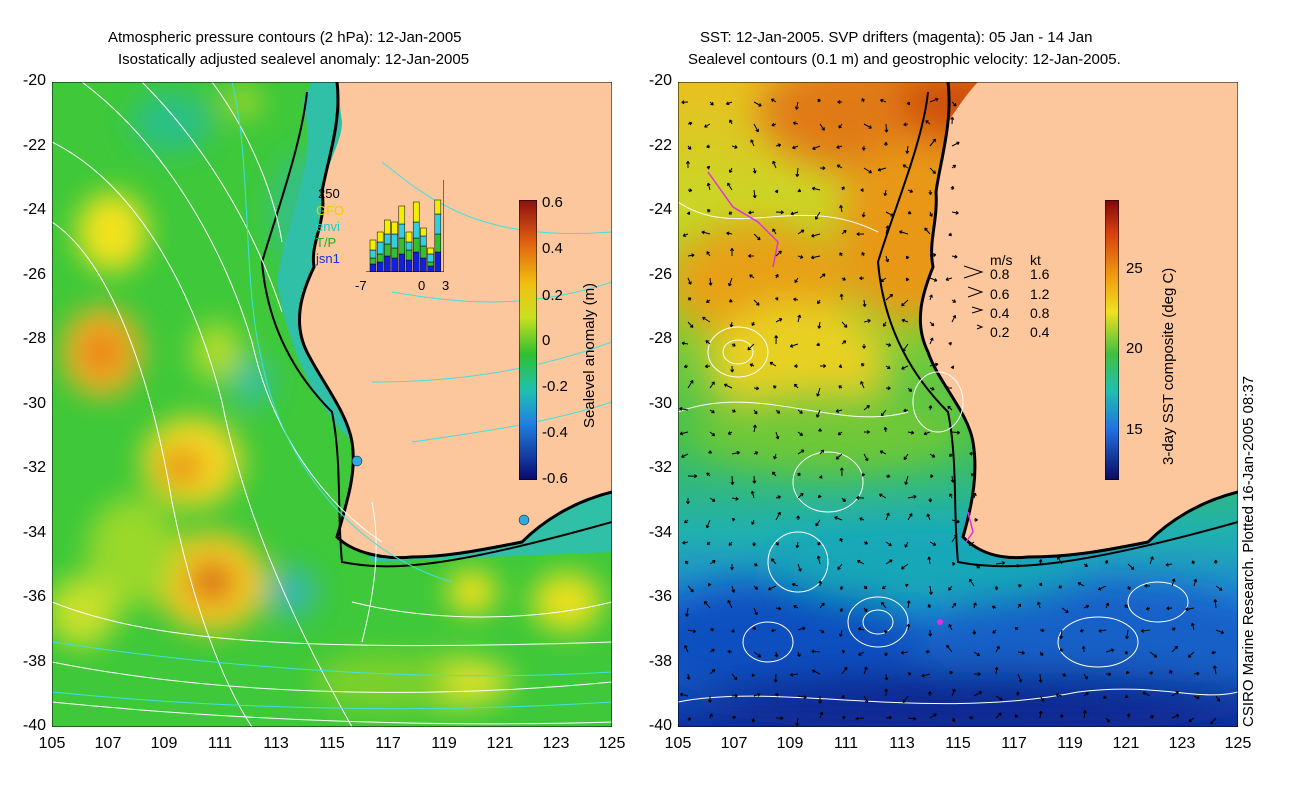 The width and height of the screenshot is (1301, 798). What do you see at coordinates (555, 432) in the screenshot?
I see `sealevel-tick: -0.4` at bounding box center [555, 432].